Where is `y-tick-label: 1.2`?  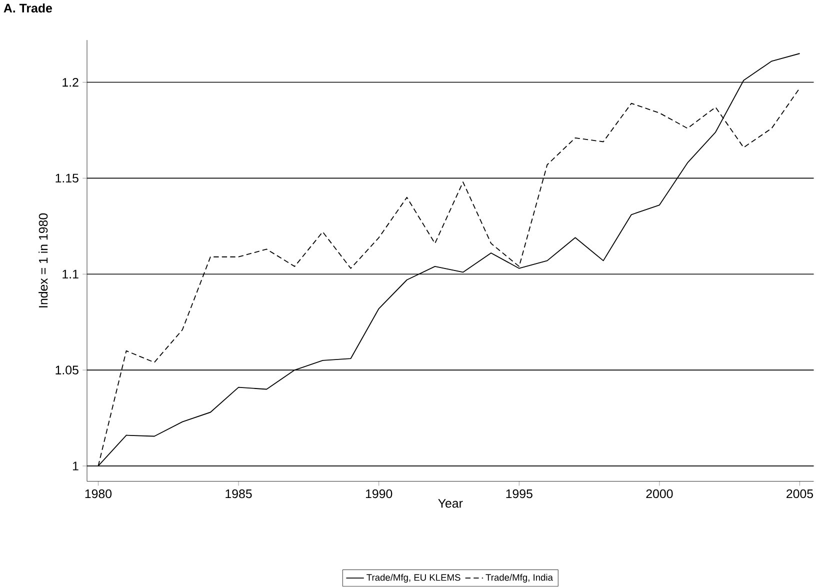
y-tick-label: 1.2 is located at coordinates (70, 82).